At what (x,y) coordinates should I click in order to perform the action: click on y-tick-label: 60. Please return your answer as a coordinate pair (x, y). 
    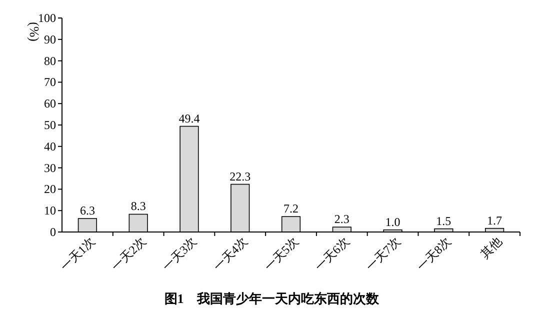
    Looking at the image, I should click on (50, 103).